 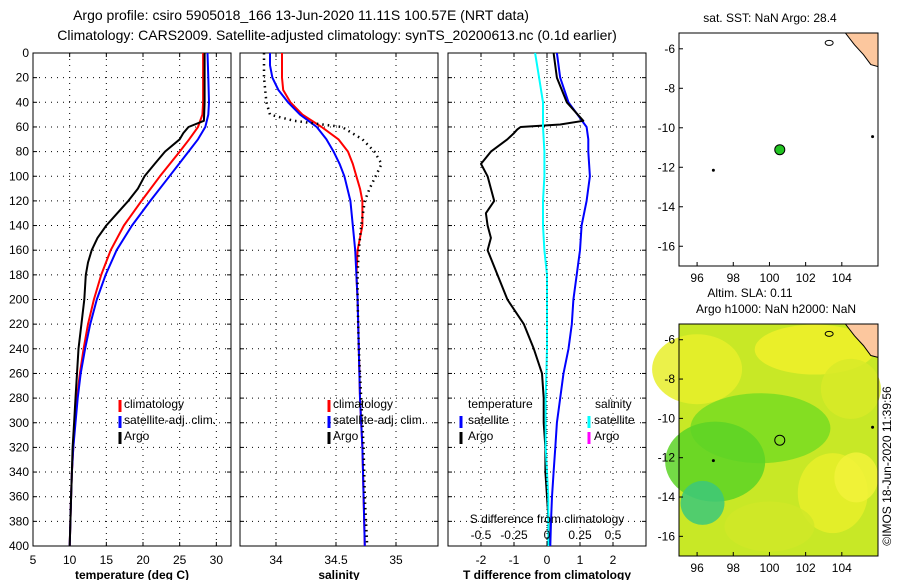 I want to click on y-tick-label: 180, so click(x=19, y=275).